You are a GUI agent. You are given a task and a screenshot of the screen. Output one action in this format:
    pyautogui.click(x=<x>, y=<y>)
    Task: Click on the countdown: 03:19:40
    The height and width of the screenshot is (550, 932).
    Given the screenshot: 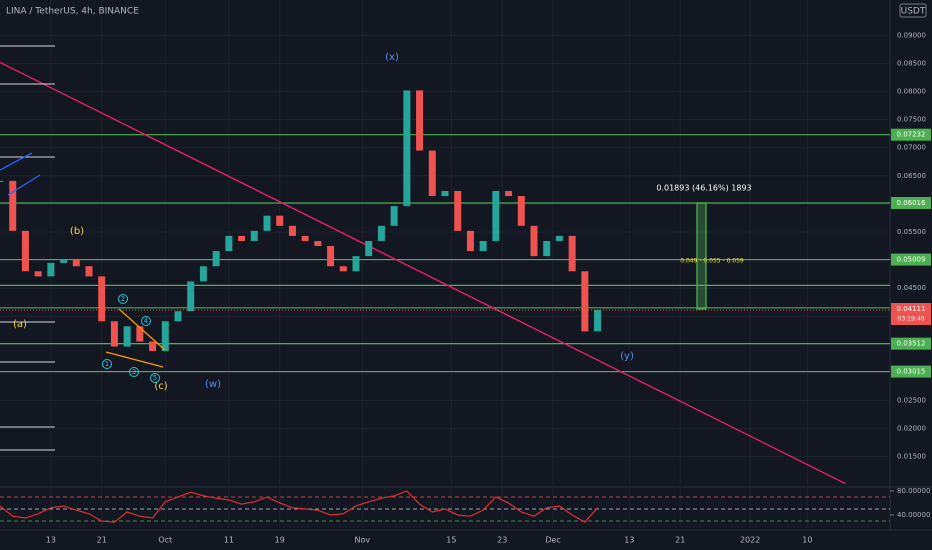 What is the action you would take?
    pyautogui.click(x=911, y=319)
    